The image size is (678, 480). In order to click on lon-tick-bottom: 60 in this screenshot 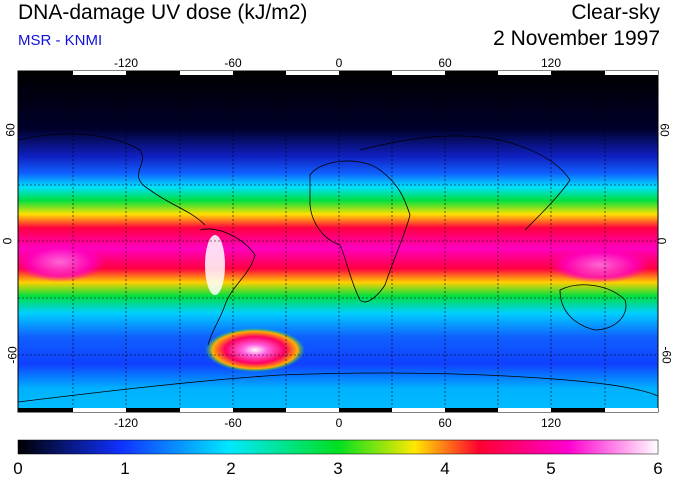, I will do `click(445, 423)`.